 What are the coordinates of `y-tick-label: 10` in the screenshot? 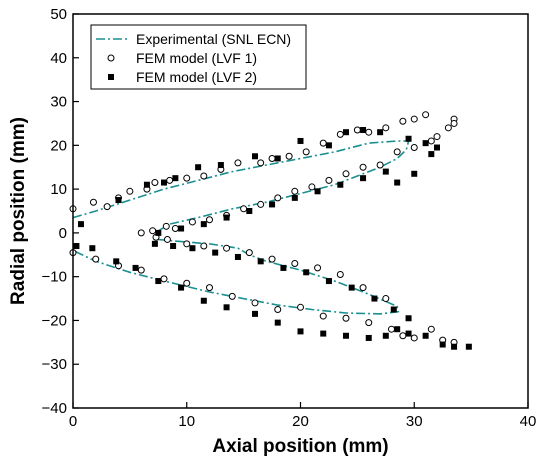 It's located at (58, 189).